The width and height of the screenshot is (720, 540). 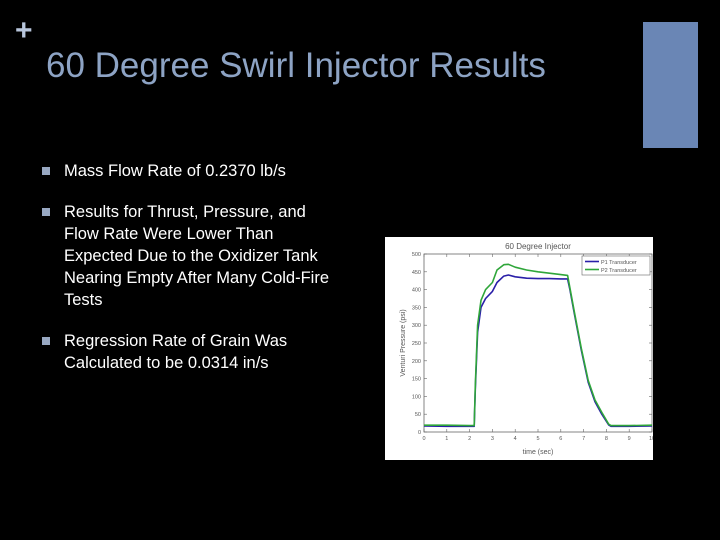 I want to click on y-tick-label: 50, so click(x=418, y=415).